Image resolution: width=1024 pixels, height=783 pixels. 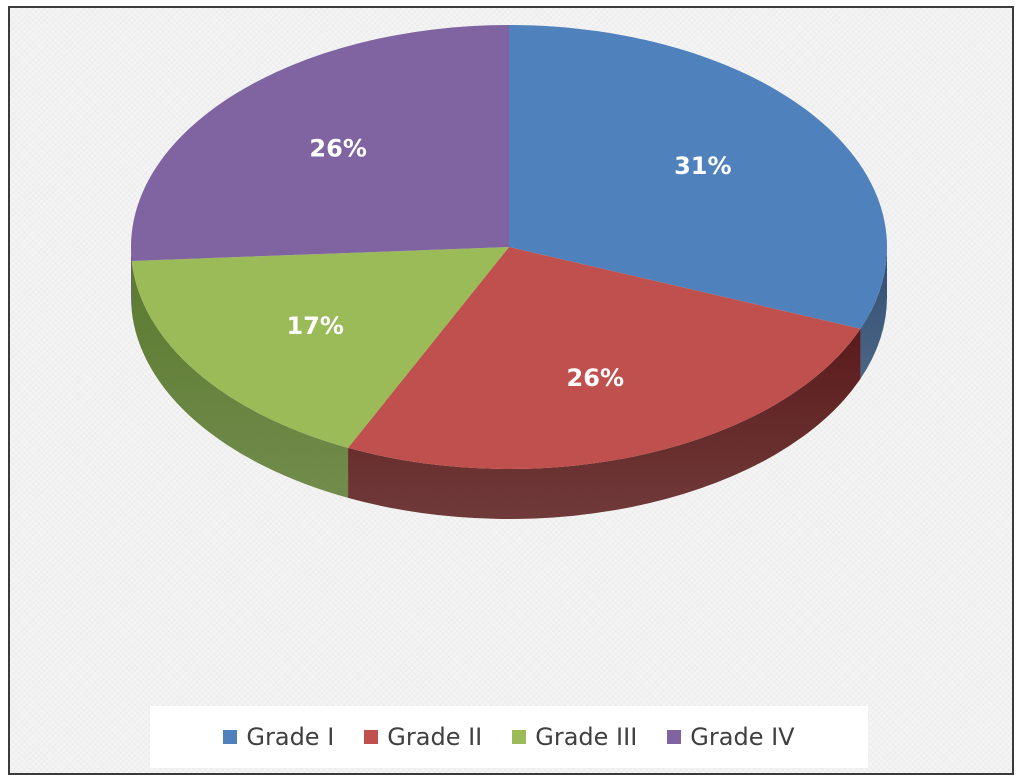 I want to click on pie-slice-grade-iii, so click(x=320, y=347).